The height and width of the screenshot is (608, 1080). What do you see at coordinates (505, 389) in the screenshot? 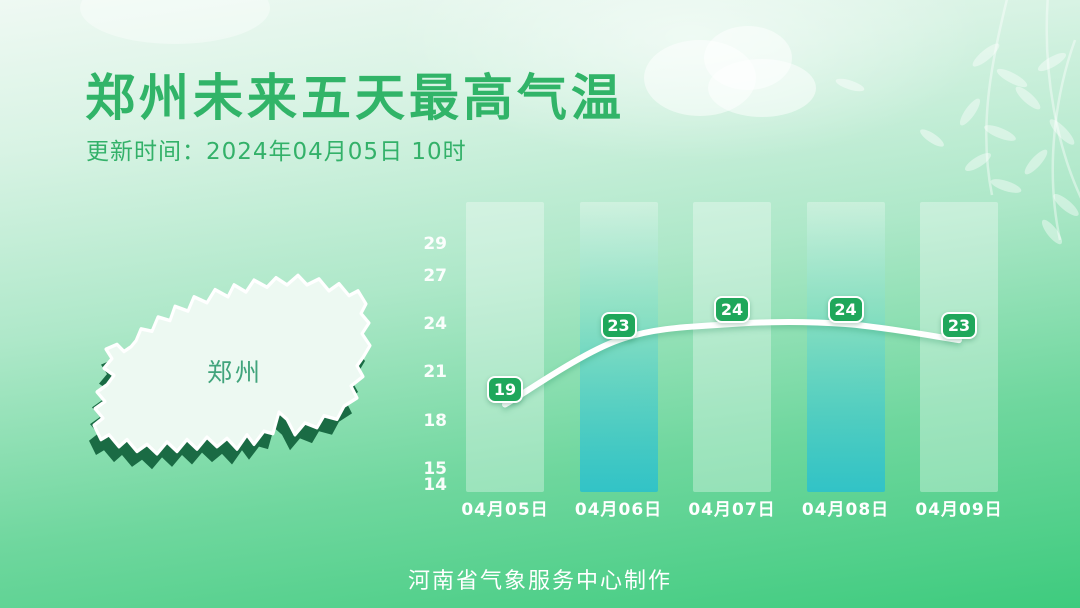
I see `temp-value-badge: 19` at bounding box center [505, 389].